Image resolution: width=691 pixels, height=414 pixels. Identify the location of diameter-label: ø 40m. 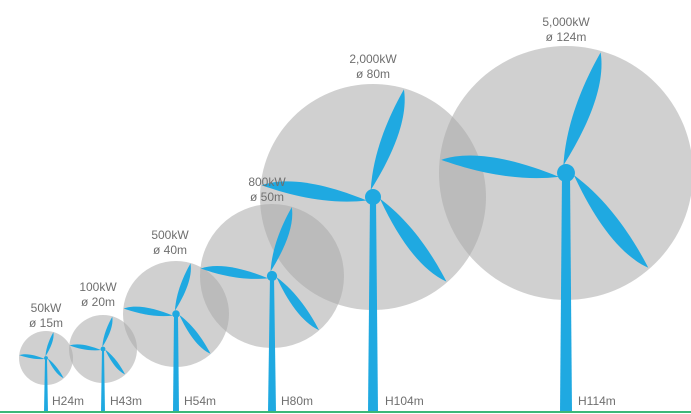
(170, 250).